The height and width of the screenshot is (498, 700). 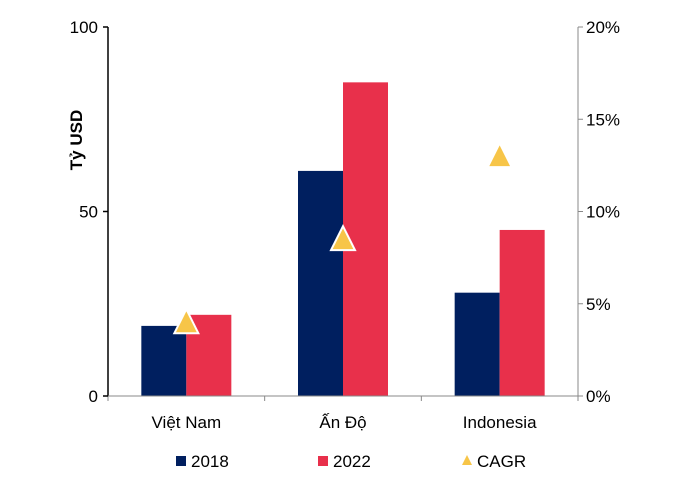 I want to click on y2-tick-label: 20%, so click(x=603, y=27).